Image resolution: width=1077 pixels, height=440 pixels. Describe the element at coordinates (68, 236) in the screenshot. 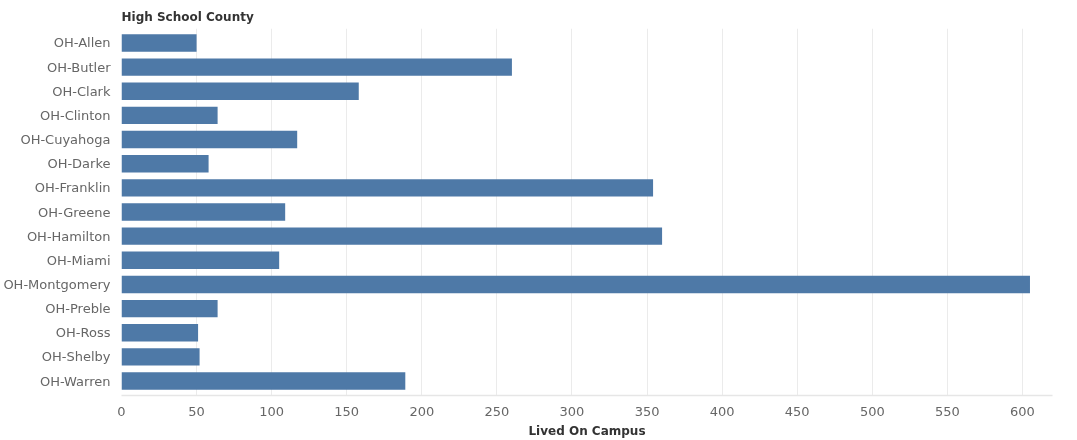

I see `y-tick-label: OH-Hamilton` at that location.